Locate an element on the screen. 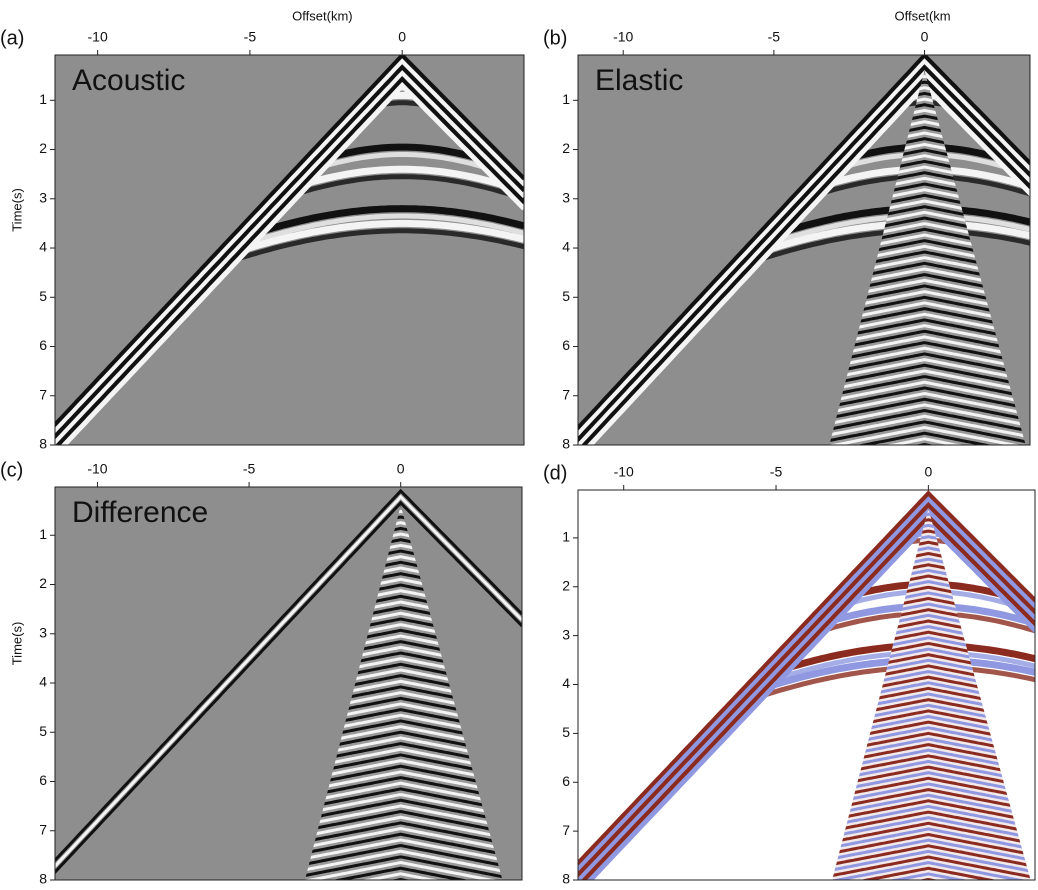 The height and width of the screenshot is (890, 1038). panel-title: Difference is located at coordinates (140, 512).